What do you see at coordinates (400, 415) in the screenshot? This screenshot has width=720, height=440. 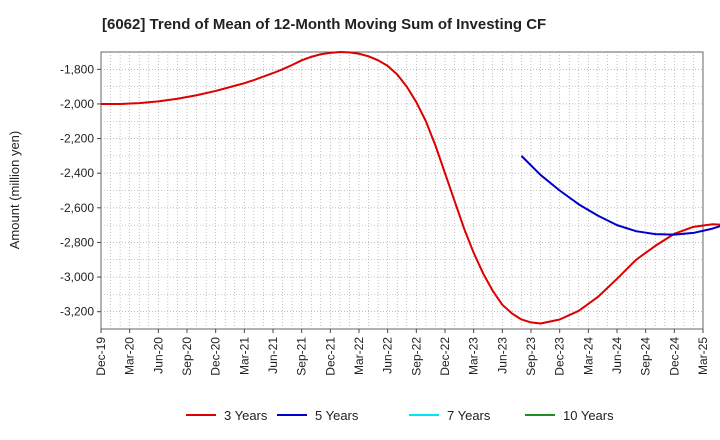 I see `legend: 3 Years 5 Years 7 Years 10 Years` at bounding box center [400, 415].